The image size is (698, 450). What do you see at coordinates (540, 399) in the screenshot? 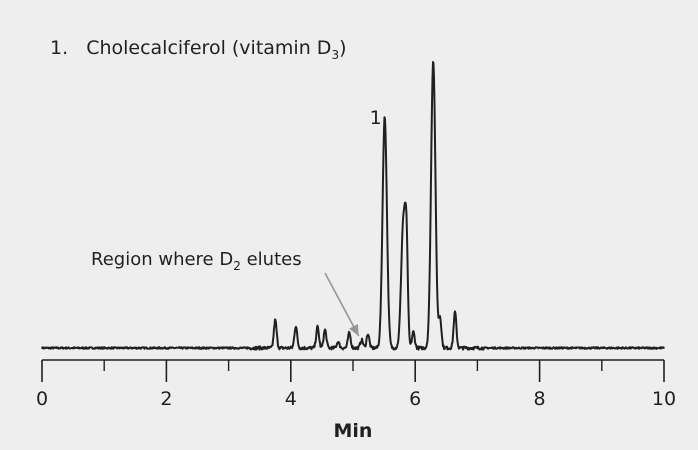
I see `x-tick-label: 8` at bounding box center [540, 399].